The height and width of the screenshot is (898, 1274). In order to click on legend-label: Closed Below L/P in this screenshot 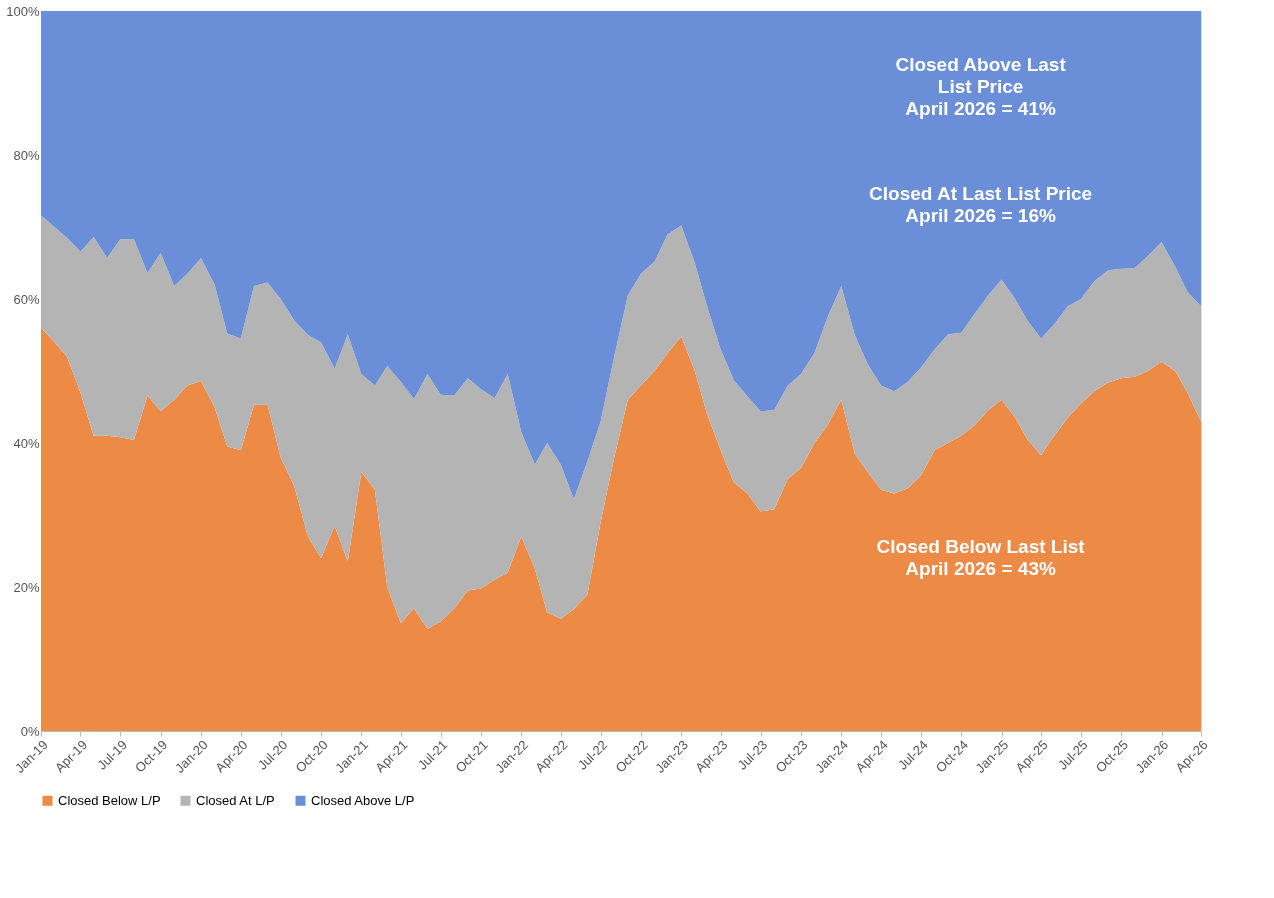, I will do `click(109, 800)`.